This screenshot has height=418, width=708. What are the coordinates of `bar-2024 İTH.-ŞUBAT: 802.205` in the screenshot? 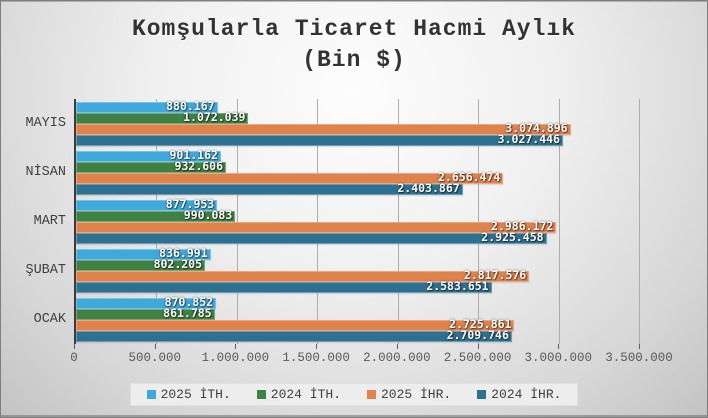 It's located at (141, 264).